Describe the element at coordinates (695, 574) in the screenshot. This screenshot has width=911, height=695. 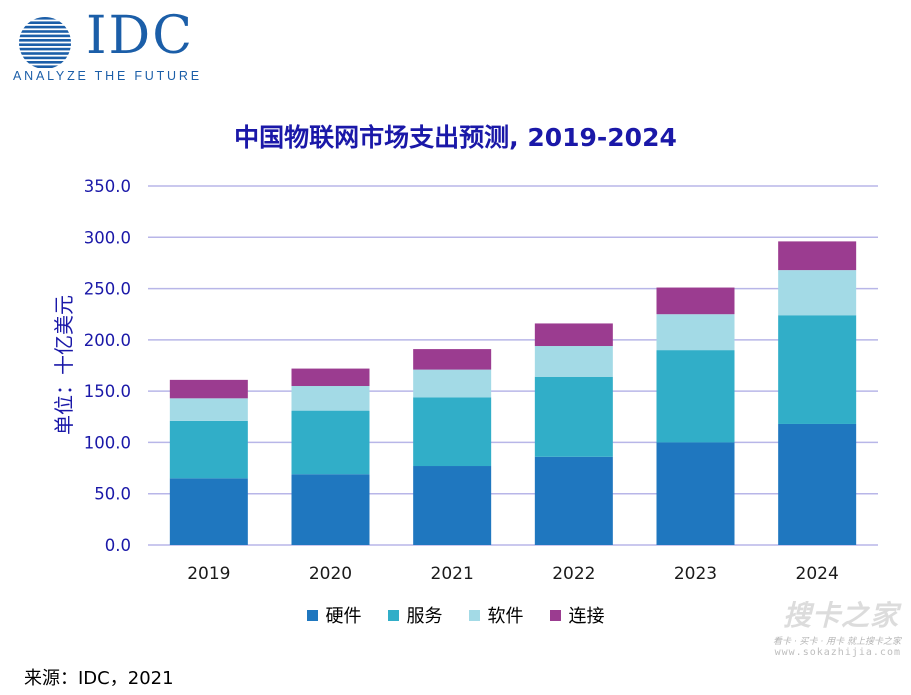
I see `x-tick-label: 2023` at that location.